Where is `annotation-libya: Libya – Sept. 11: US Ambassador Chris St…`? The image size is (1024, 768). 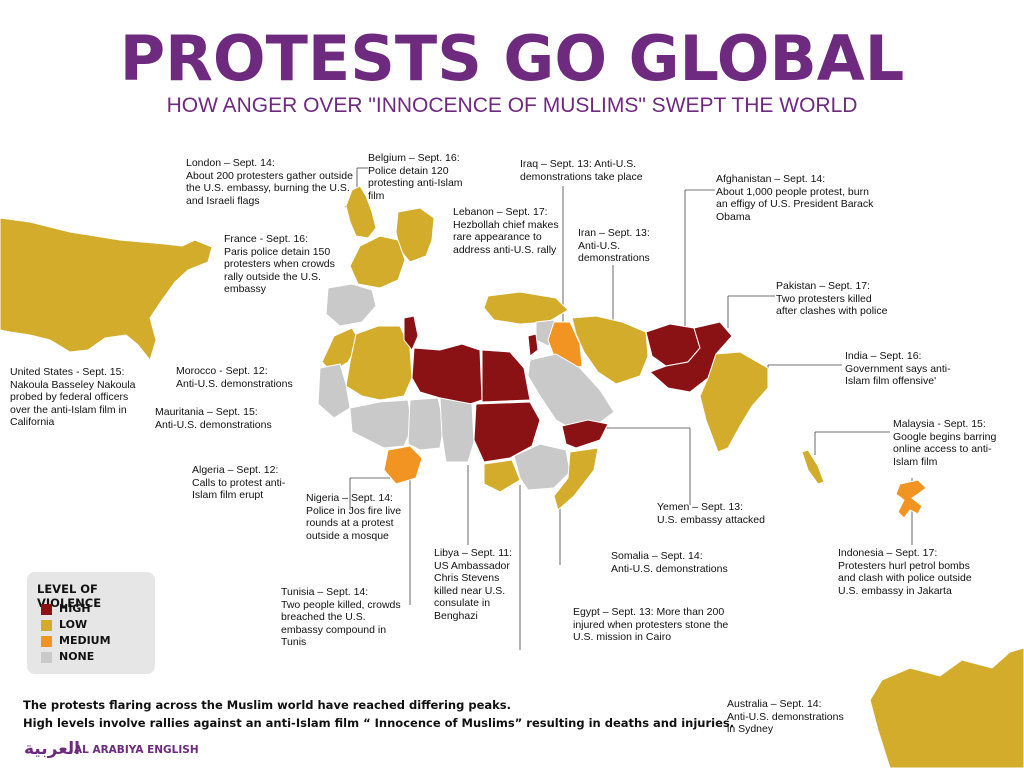 annotation-libya: Libya – Sept. 11: US Ambassador Chris St… is located at coordinates (473, 584).